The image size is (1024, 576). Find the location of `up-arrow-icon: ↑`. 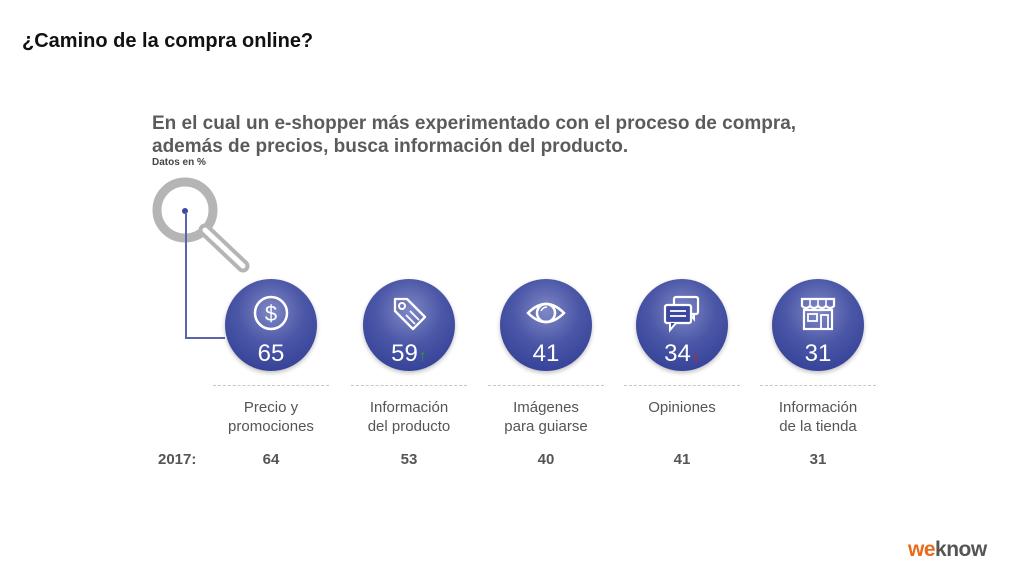

up-arrow-icon: ↑ is located at coordinates (422, 356).